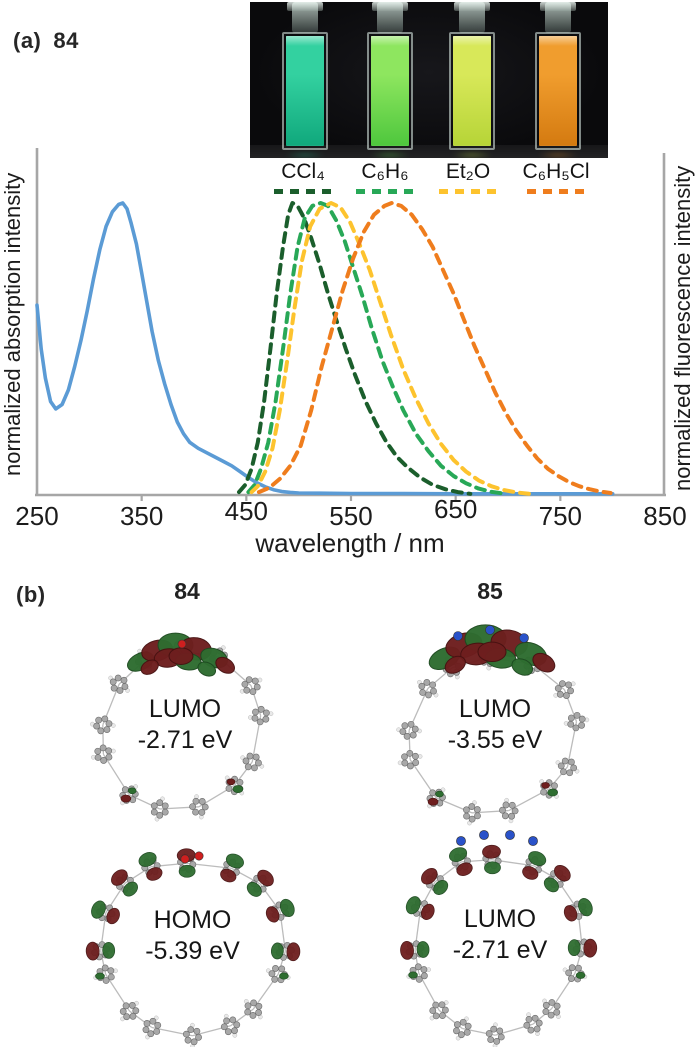  I want to click on x-axis-label: wavelength / nm, so click(350, 543).